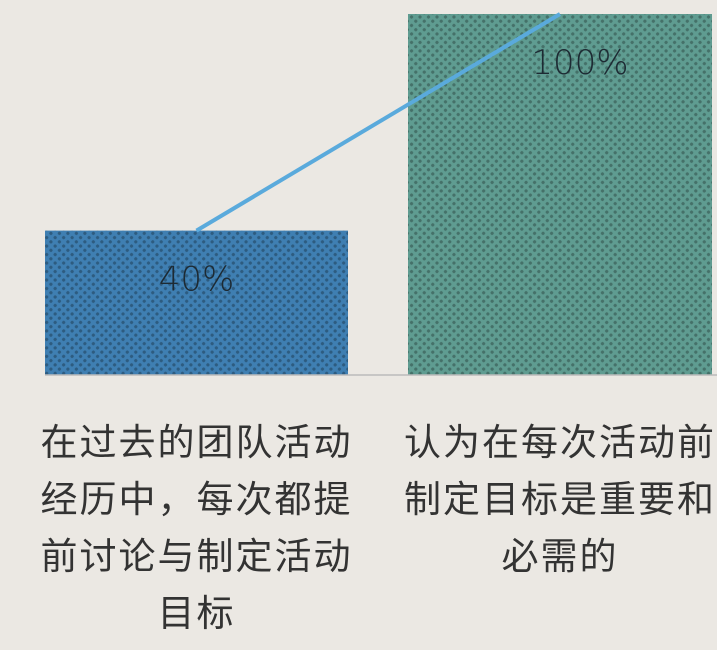  I want to click on category-label: 在过去的团队活动经历中，每次都提前讨论与制定活动目标, so click(196, 528).